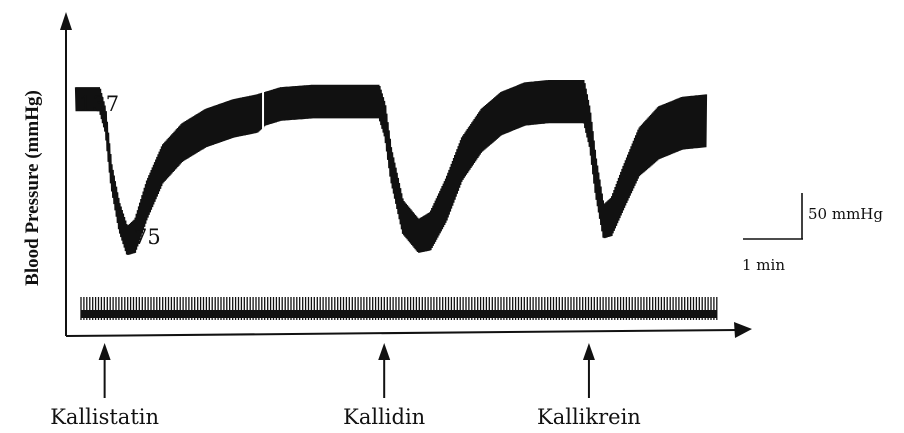  Describe the element at coordinates (104, 386) in the screenshot. I see `injection-marker-kallistatin: Kallistatin` at that location.